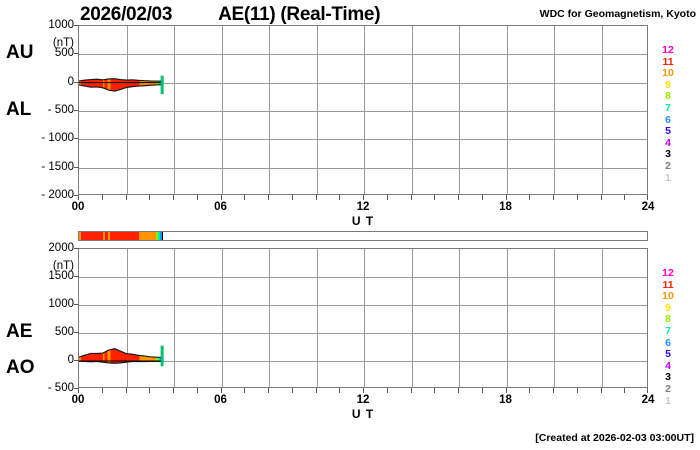 The height and width of the screenshot is (450, 700). I want to click on y-tick-label: - 1500, so click(57, 166).